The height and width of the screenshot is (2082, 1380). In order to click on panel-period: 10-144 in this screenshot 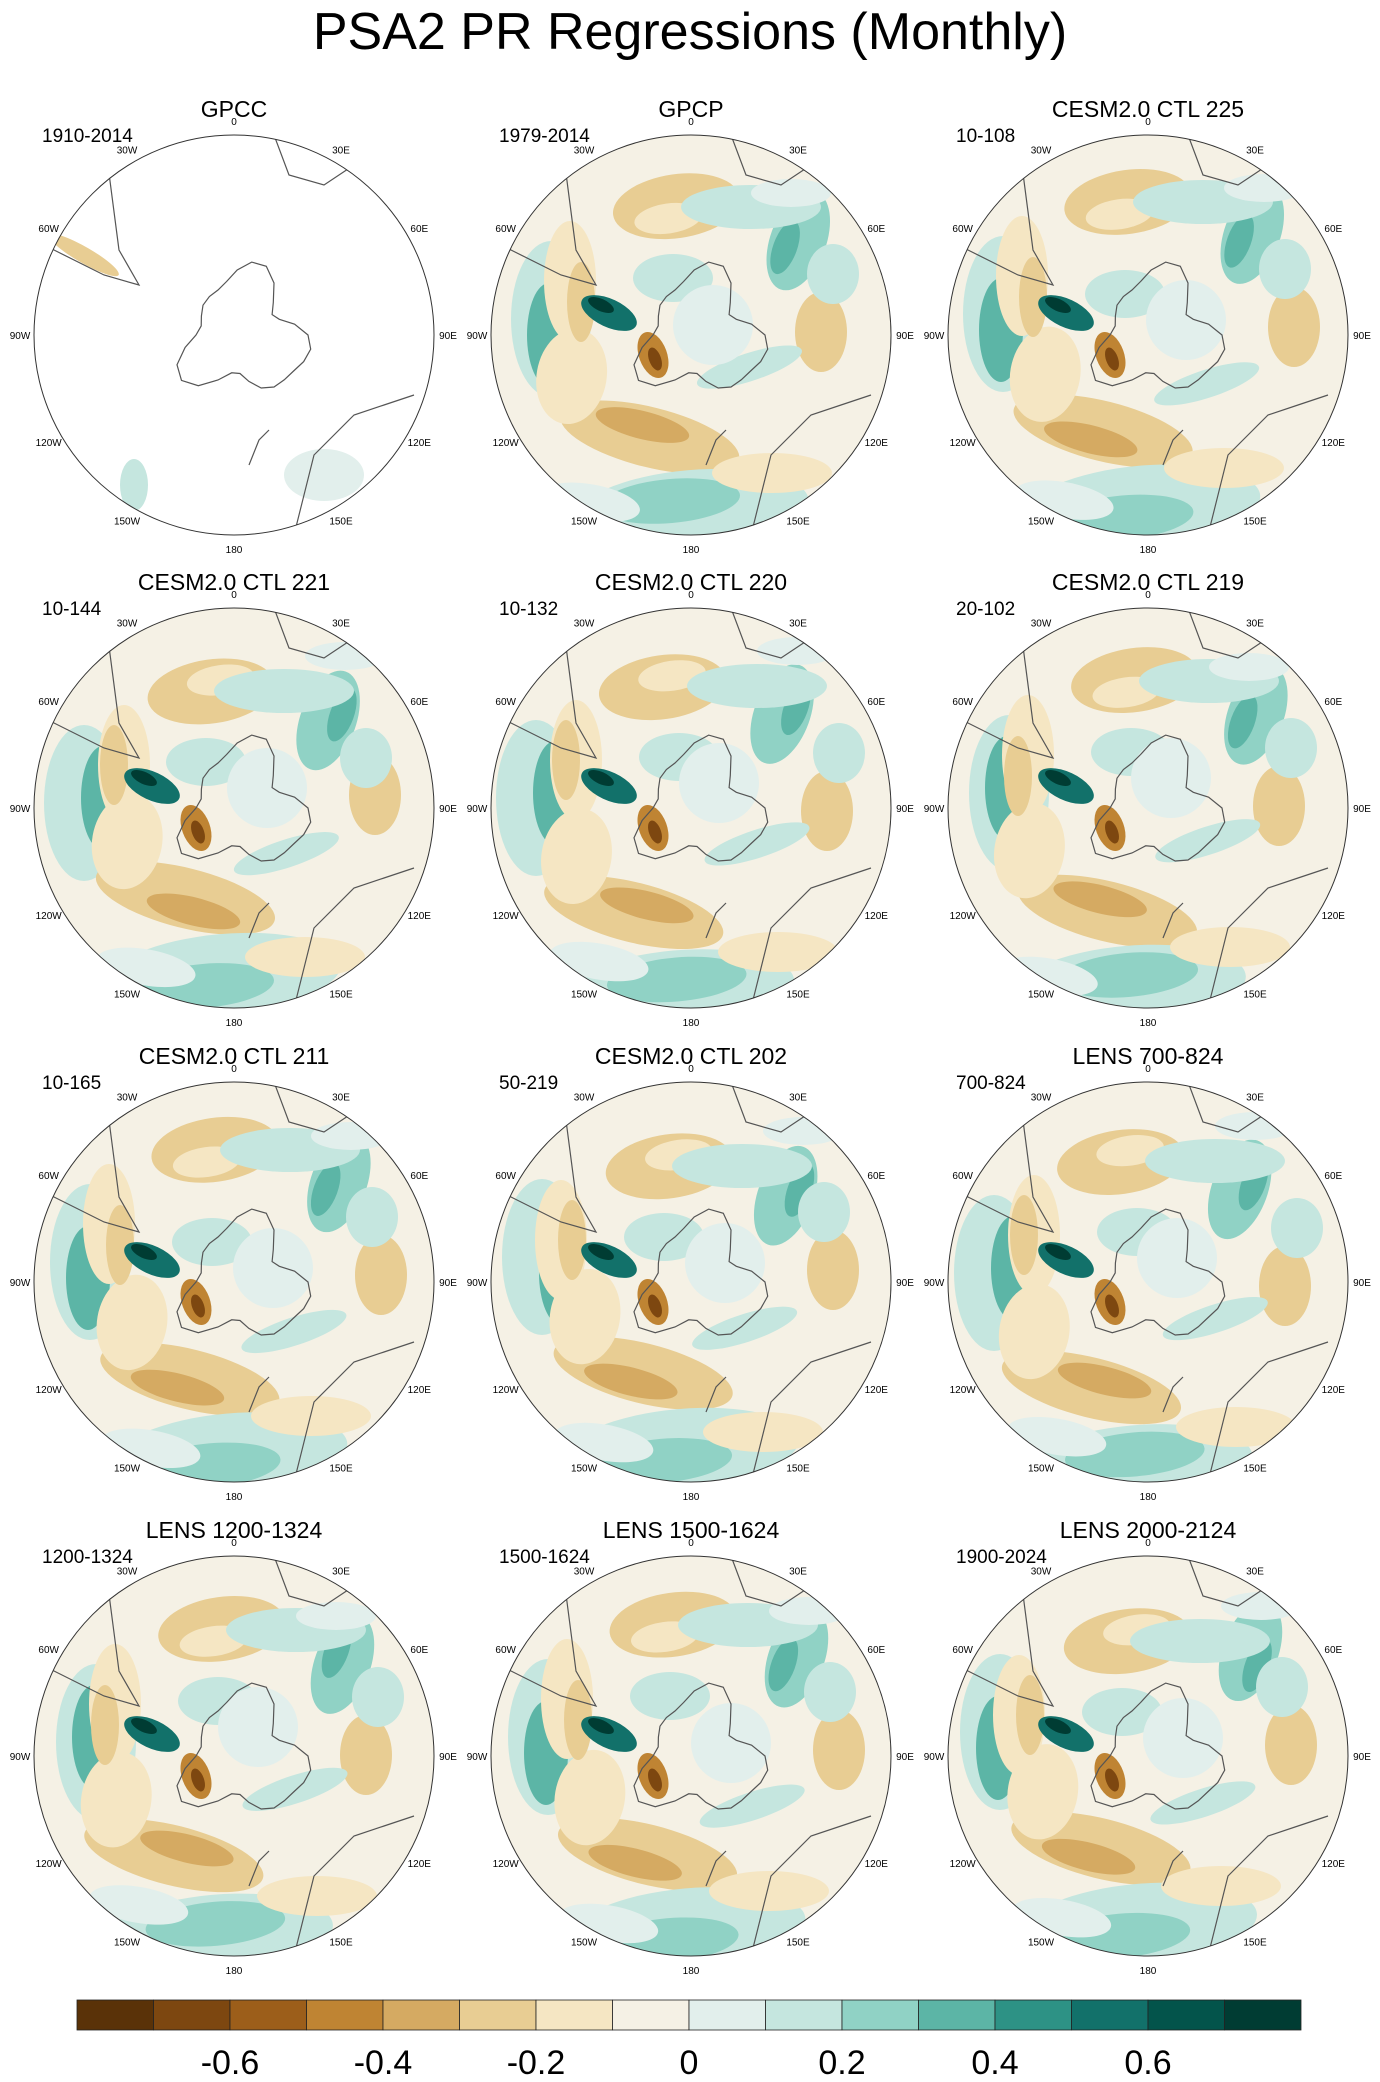, I will do `click(72, 609)`.